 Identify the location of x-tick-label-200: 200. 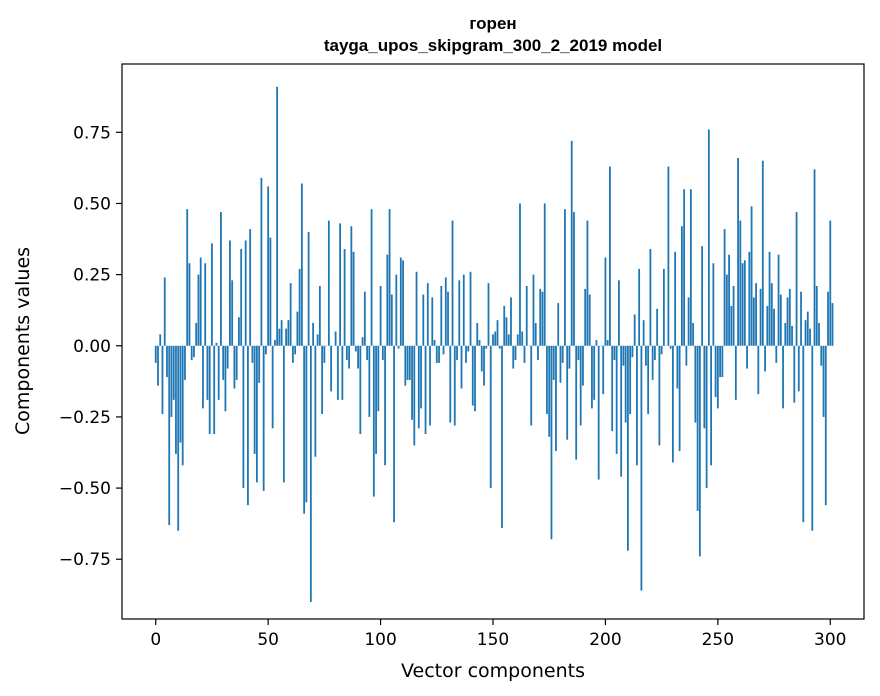
(605, 640).